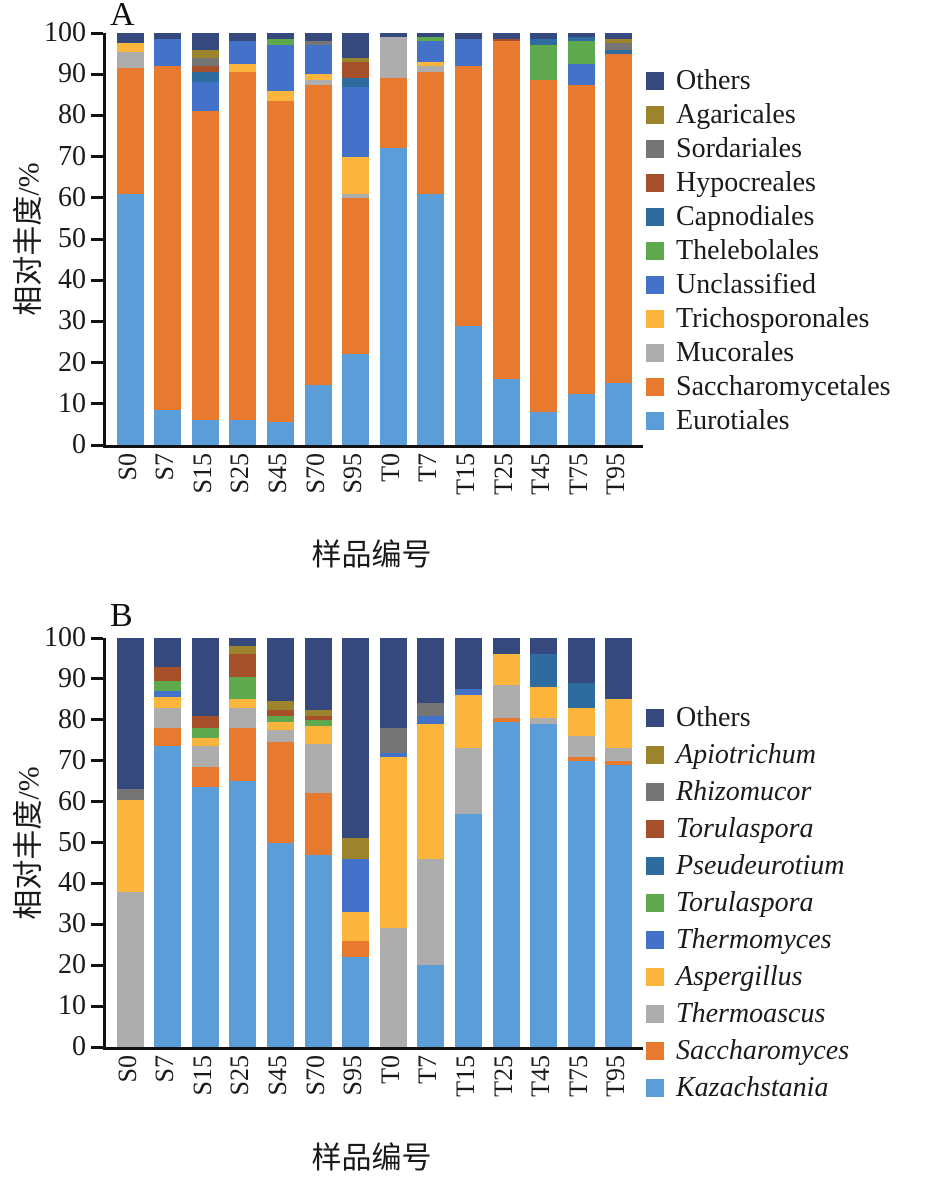  What do you see at coordinates (130, 842) in the screenshot?
I see `bar-S0` at bounding box center [130, 842].